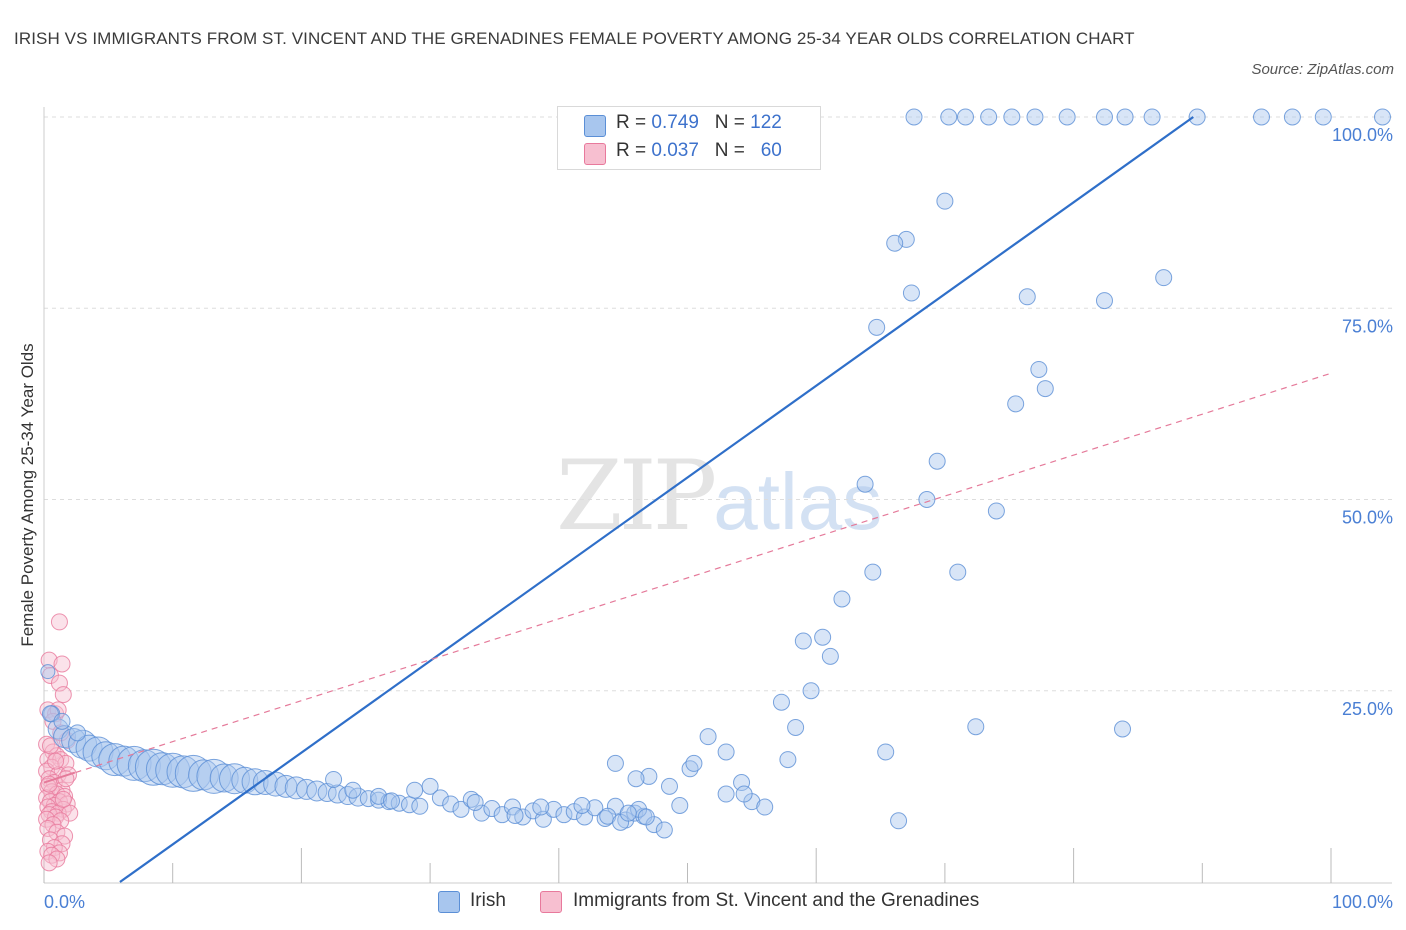 Image resolution: width=1406 pixels, height=930 pixels. Describe the element at coordinates (595, 126) in the screenshot. I see `irish-swatch` at that location.